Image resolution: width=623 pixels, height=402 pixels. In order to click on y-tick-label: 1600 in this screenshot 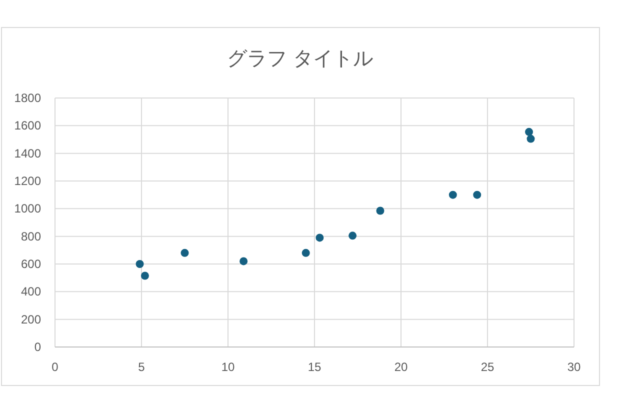, I will do `click(28, 125)`.